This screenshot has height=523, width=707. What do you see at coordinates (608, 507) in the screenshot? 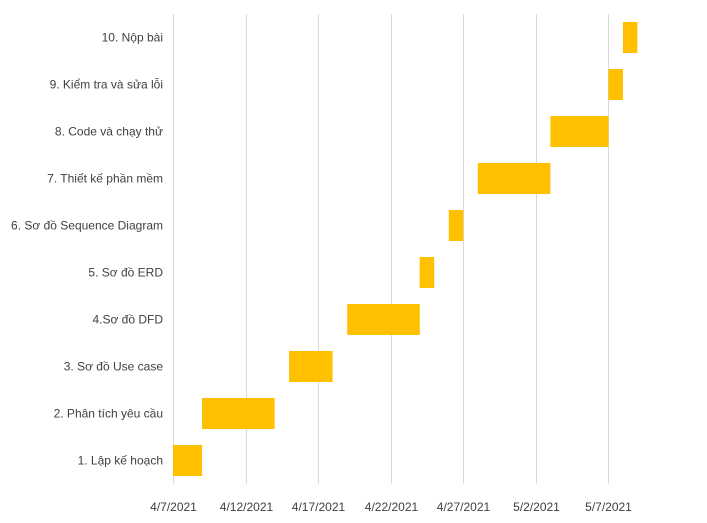
I see `x-tick-label: 5/7/2021` at bounding box center [608, 507].